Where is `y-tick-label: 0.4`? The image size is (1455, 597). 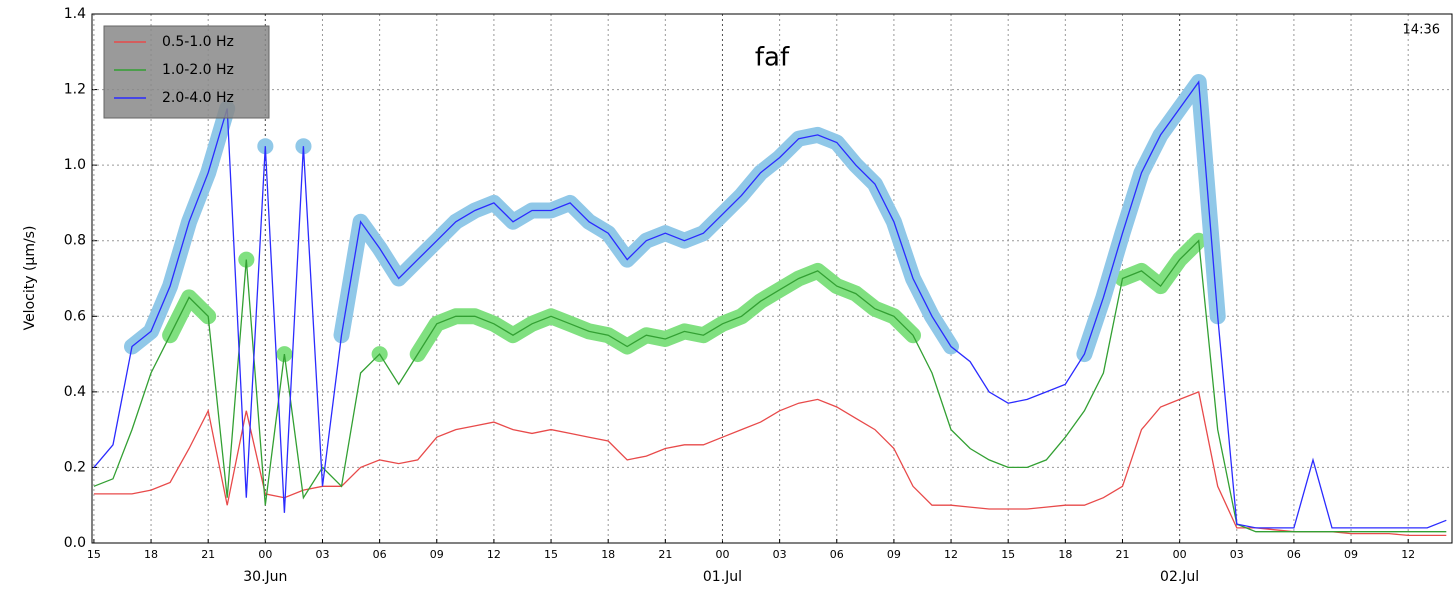 y-tick-label: 0.4 is located at coordinates (75, 392).